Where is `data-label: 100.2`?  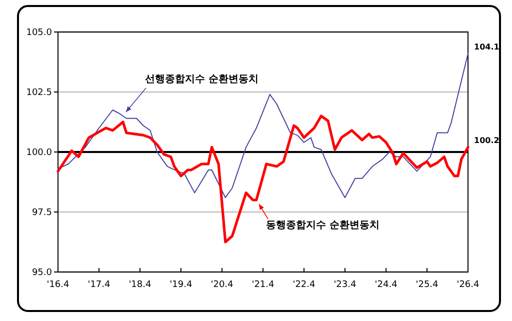 data-label: 100.2 is located at coordinates (487, 141).